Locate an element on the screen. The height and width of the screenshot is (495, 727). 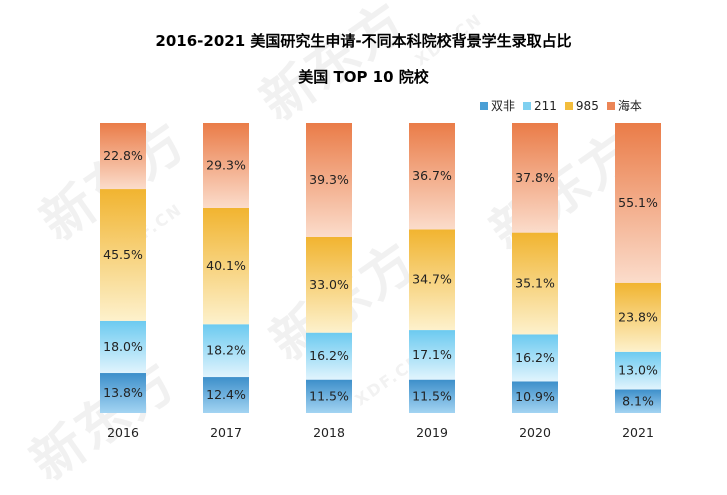
data-label: 13.0% is located at coordinates (638, 370).